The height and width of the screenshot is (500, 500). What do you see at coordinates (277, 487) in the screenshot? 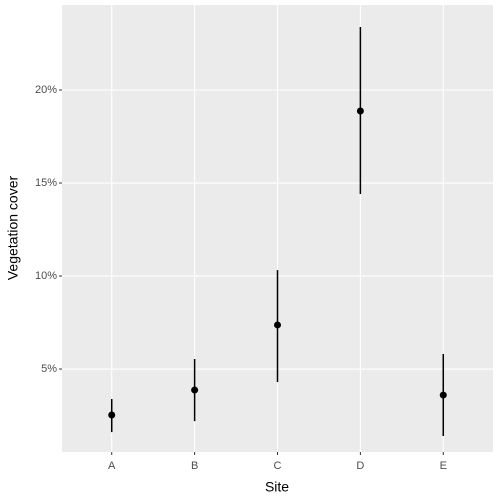
I see `x-axis-title: Site` at bounding box center [277, 487].